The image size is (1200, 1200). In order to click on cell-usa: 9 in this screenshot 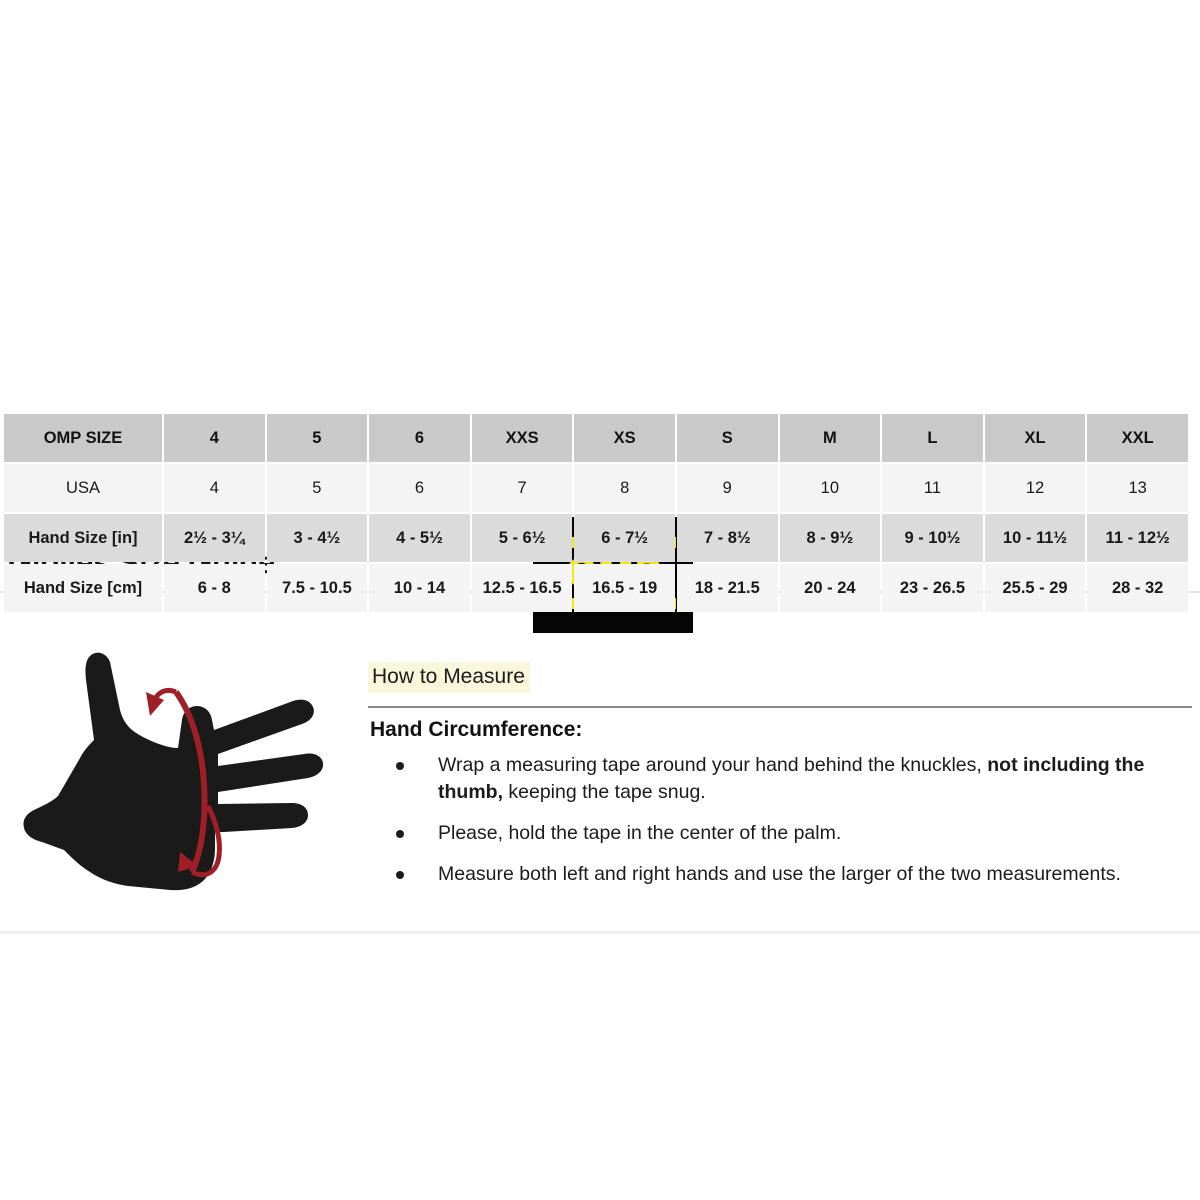, I will do `click(727, 488)`.